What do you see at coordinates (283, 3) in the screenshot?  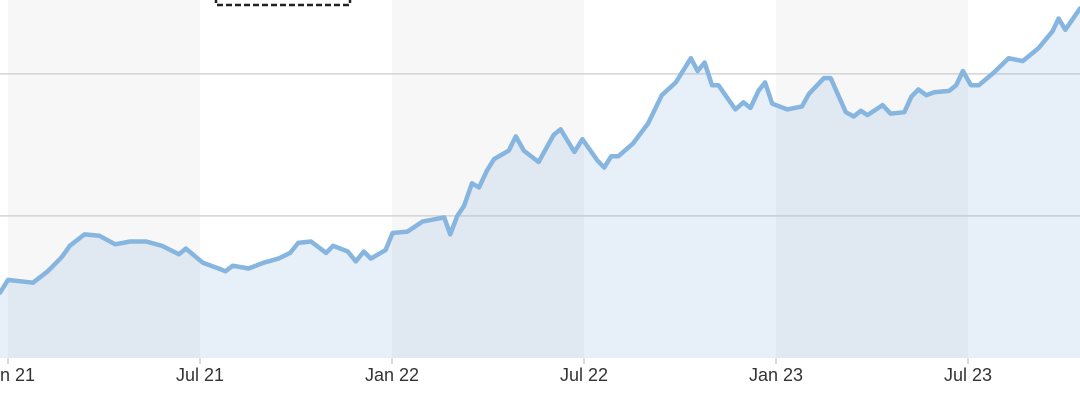 I see `legend-box` at bounding box center [283, 3].